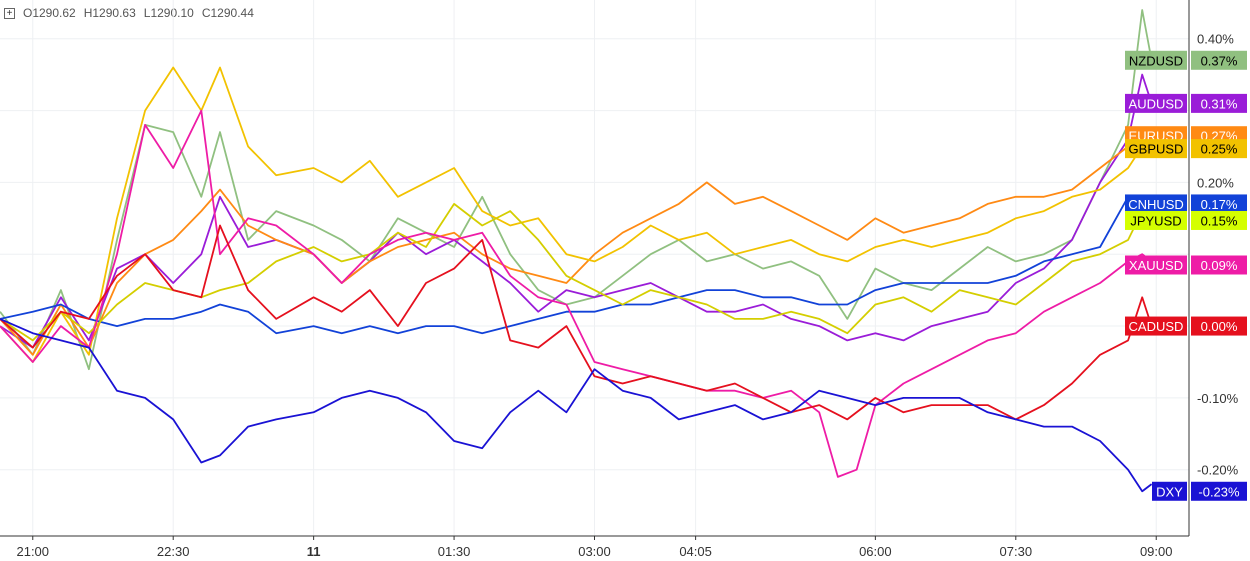  I want to click on ohlc-readout: + O1290.62 H1290.63 L1290.10 C1290.44, so click(129, 13).